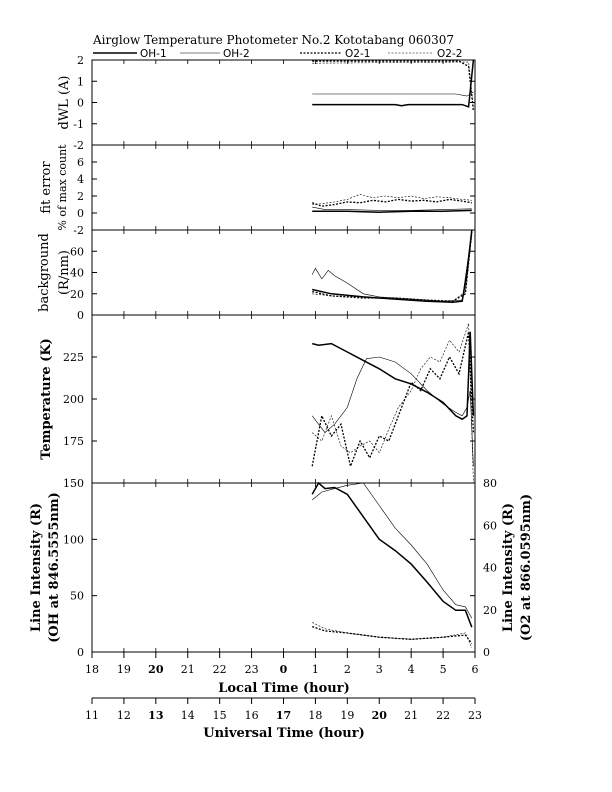 This screenshot has width=612, height=792. I want to click on y-tick-label: 4, so click(80, 179).